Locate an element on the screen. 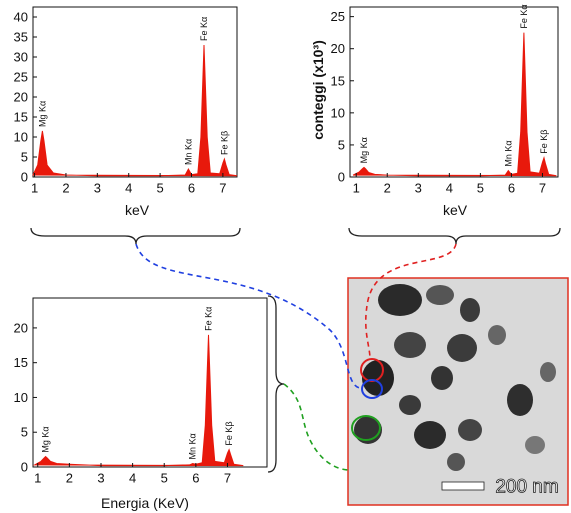 This screenshot has width=571, height=513. x-axis-label: Energia (KeV) is located at coordinates (145, 503).